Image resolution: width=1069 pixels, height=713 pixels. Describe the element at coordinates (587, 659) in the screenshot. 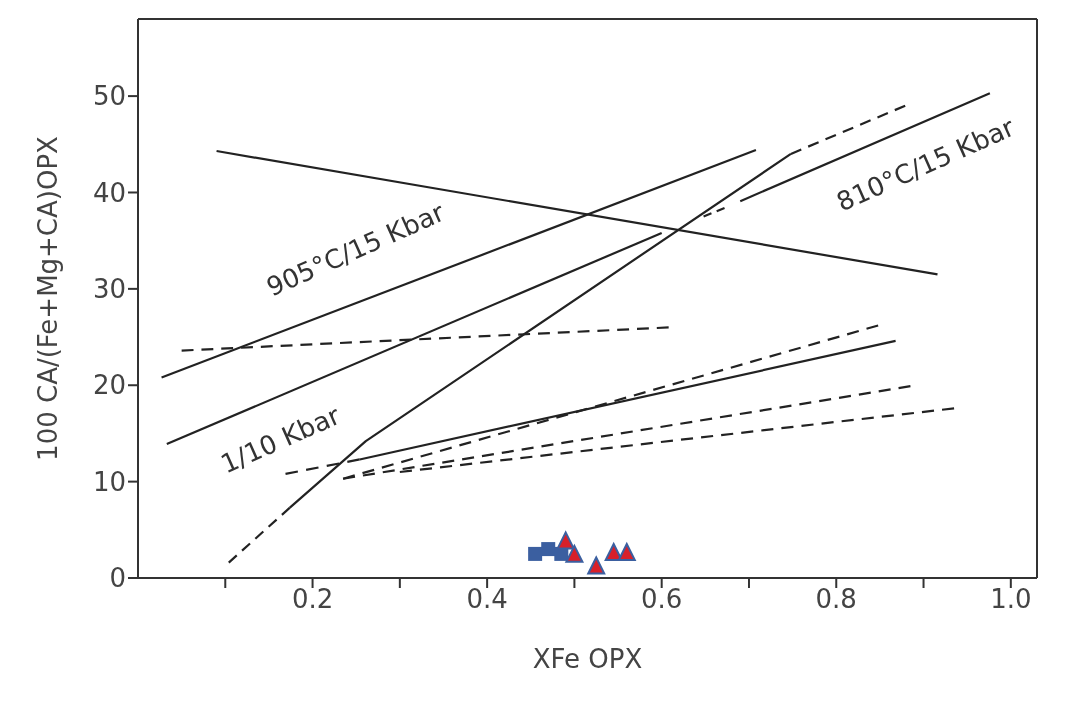

I see `x-axis-title: XFe OPX` at that location.